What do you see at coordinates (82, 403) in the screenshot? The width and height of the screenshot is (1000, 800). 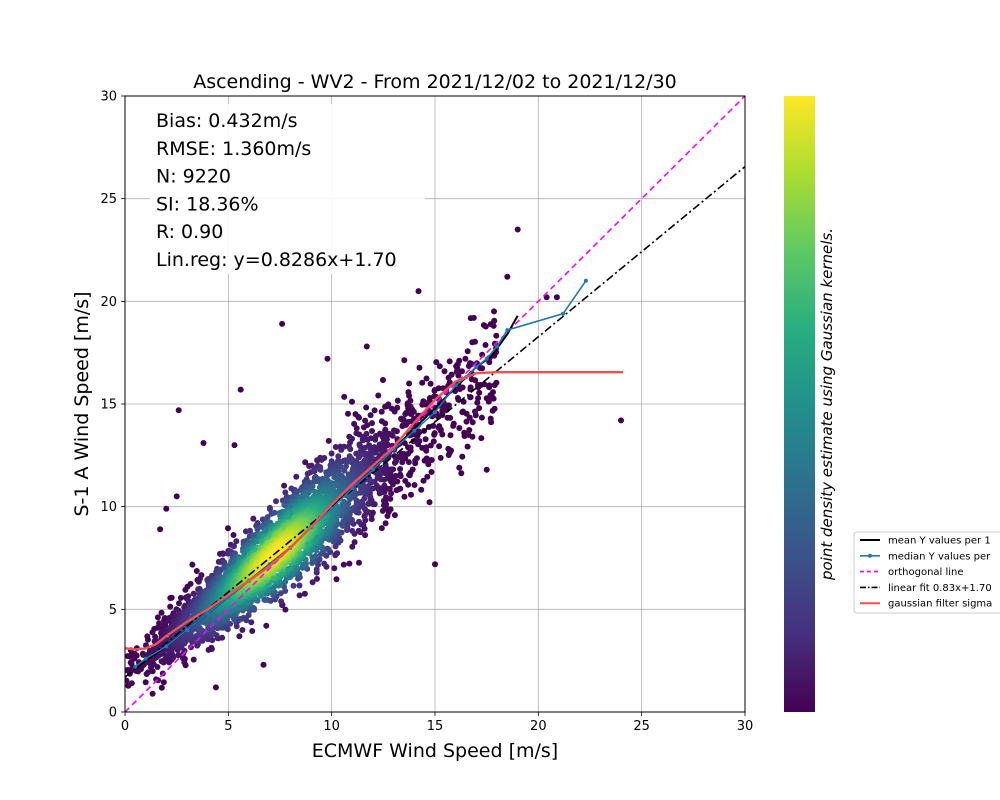 I see `y-axis-label: S-1 A Wind Speed [m/s]` at bounding box center [82, 403].